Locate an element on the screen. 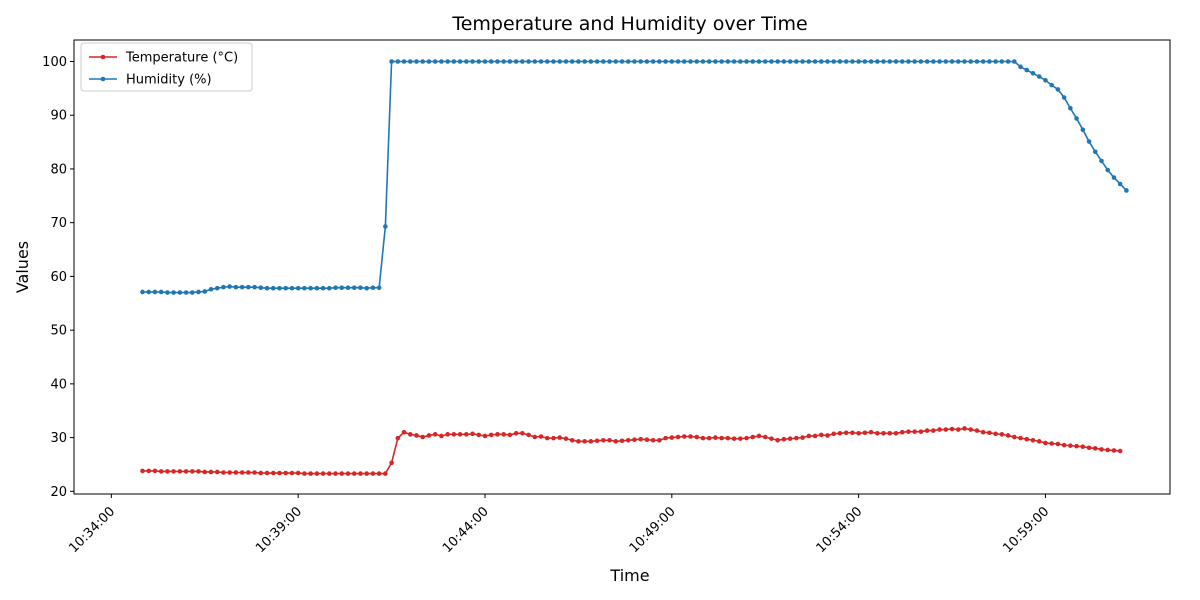 The image size is (1200, 600). y-tick-label: 40 is located at coordinates (58, 384).